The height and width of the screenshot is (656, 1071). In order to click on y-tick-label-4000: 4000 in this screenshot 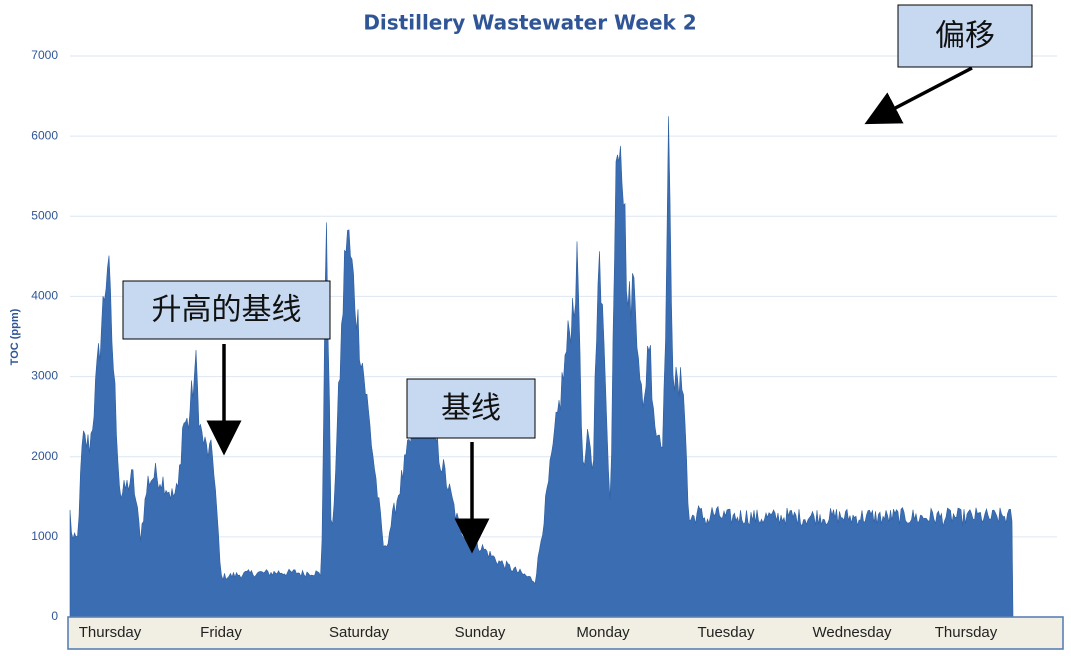, I will do `click(44, 296)`.